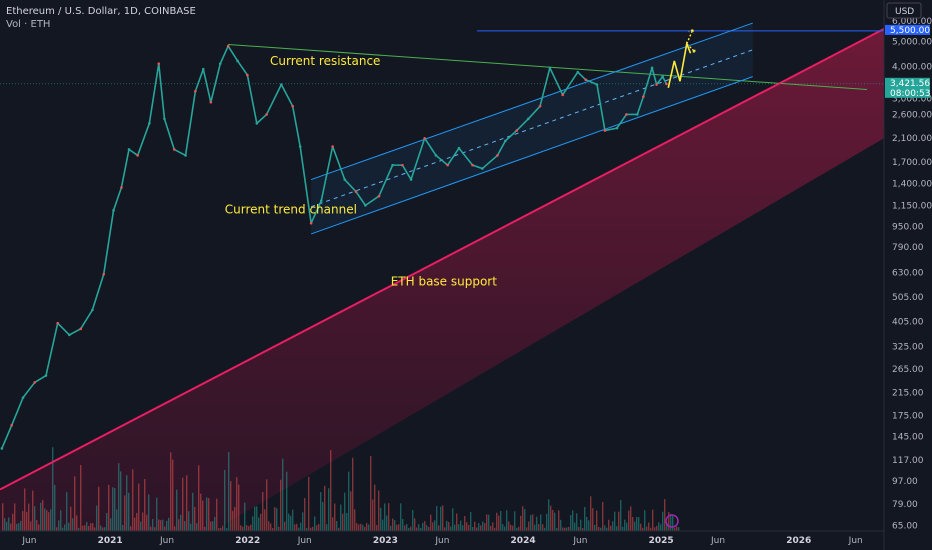 This screenshot has height=550, width=932. I want to click on annotation-label: Current trend channel, so click(291, 209).